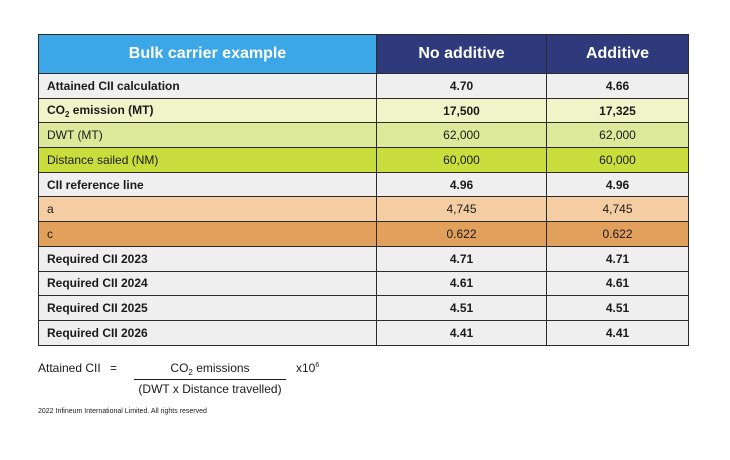 Image resolution: width=730 pixels, height=460 pixels. I want to click on formula-lhs: Attained CII, so click(69, 368).